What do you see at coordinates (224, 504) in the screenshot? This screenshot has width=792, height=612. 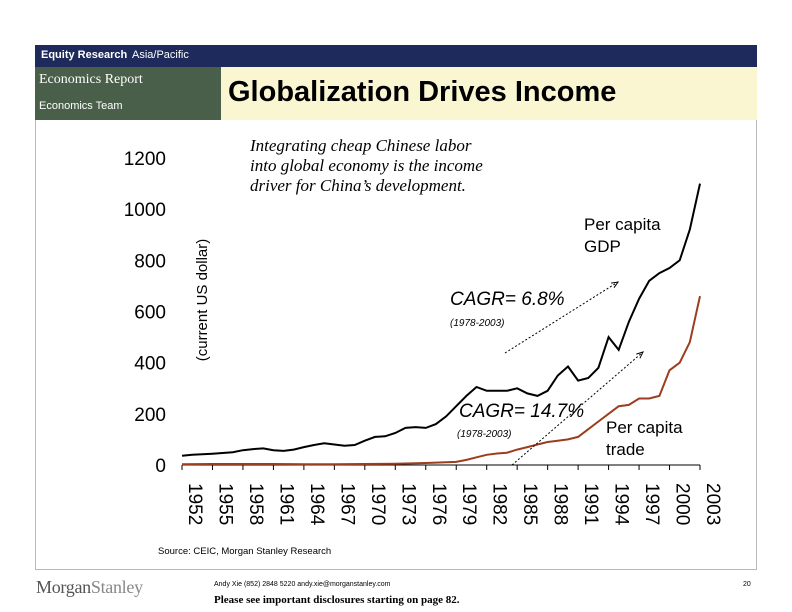 I see `x-tick-label: 1955` at bounding box center [224, 504].